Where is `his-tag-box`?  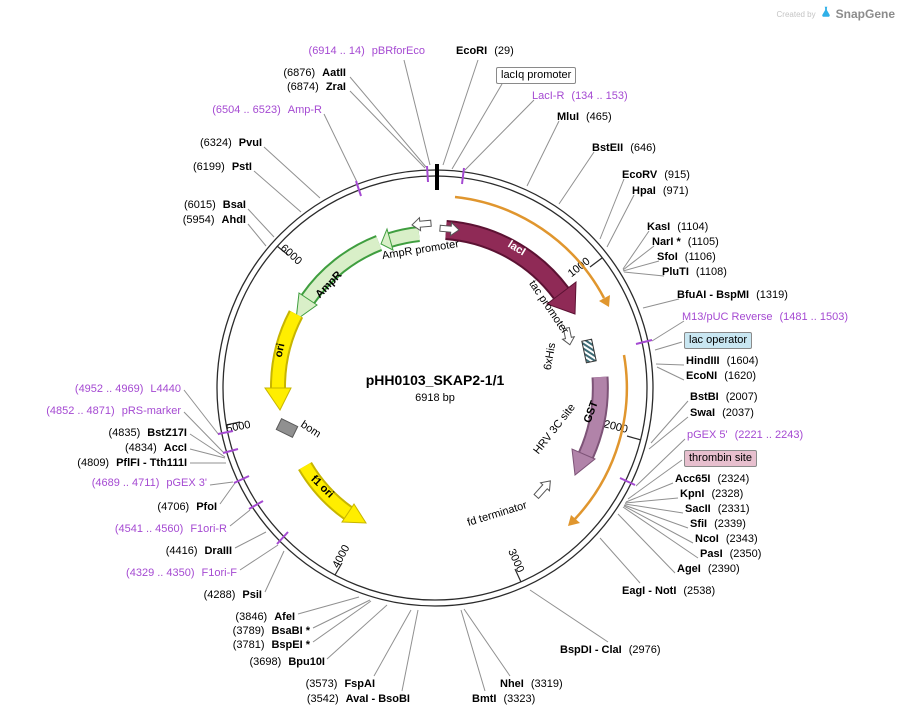 his-tag-box is located at coordinates (589, 351).